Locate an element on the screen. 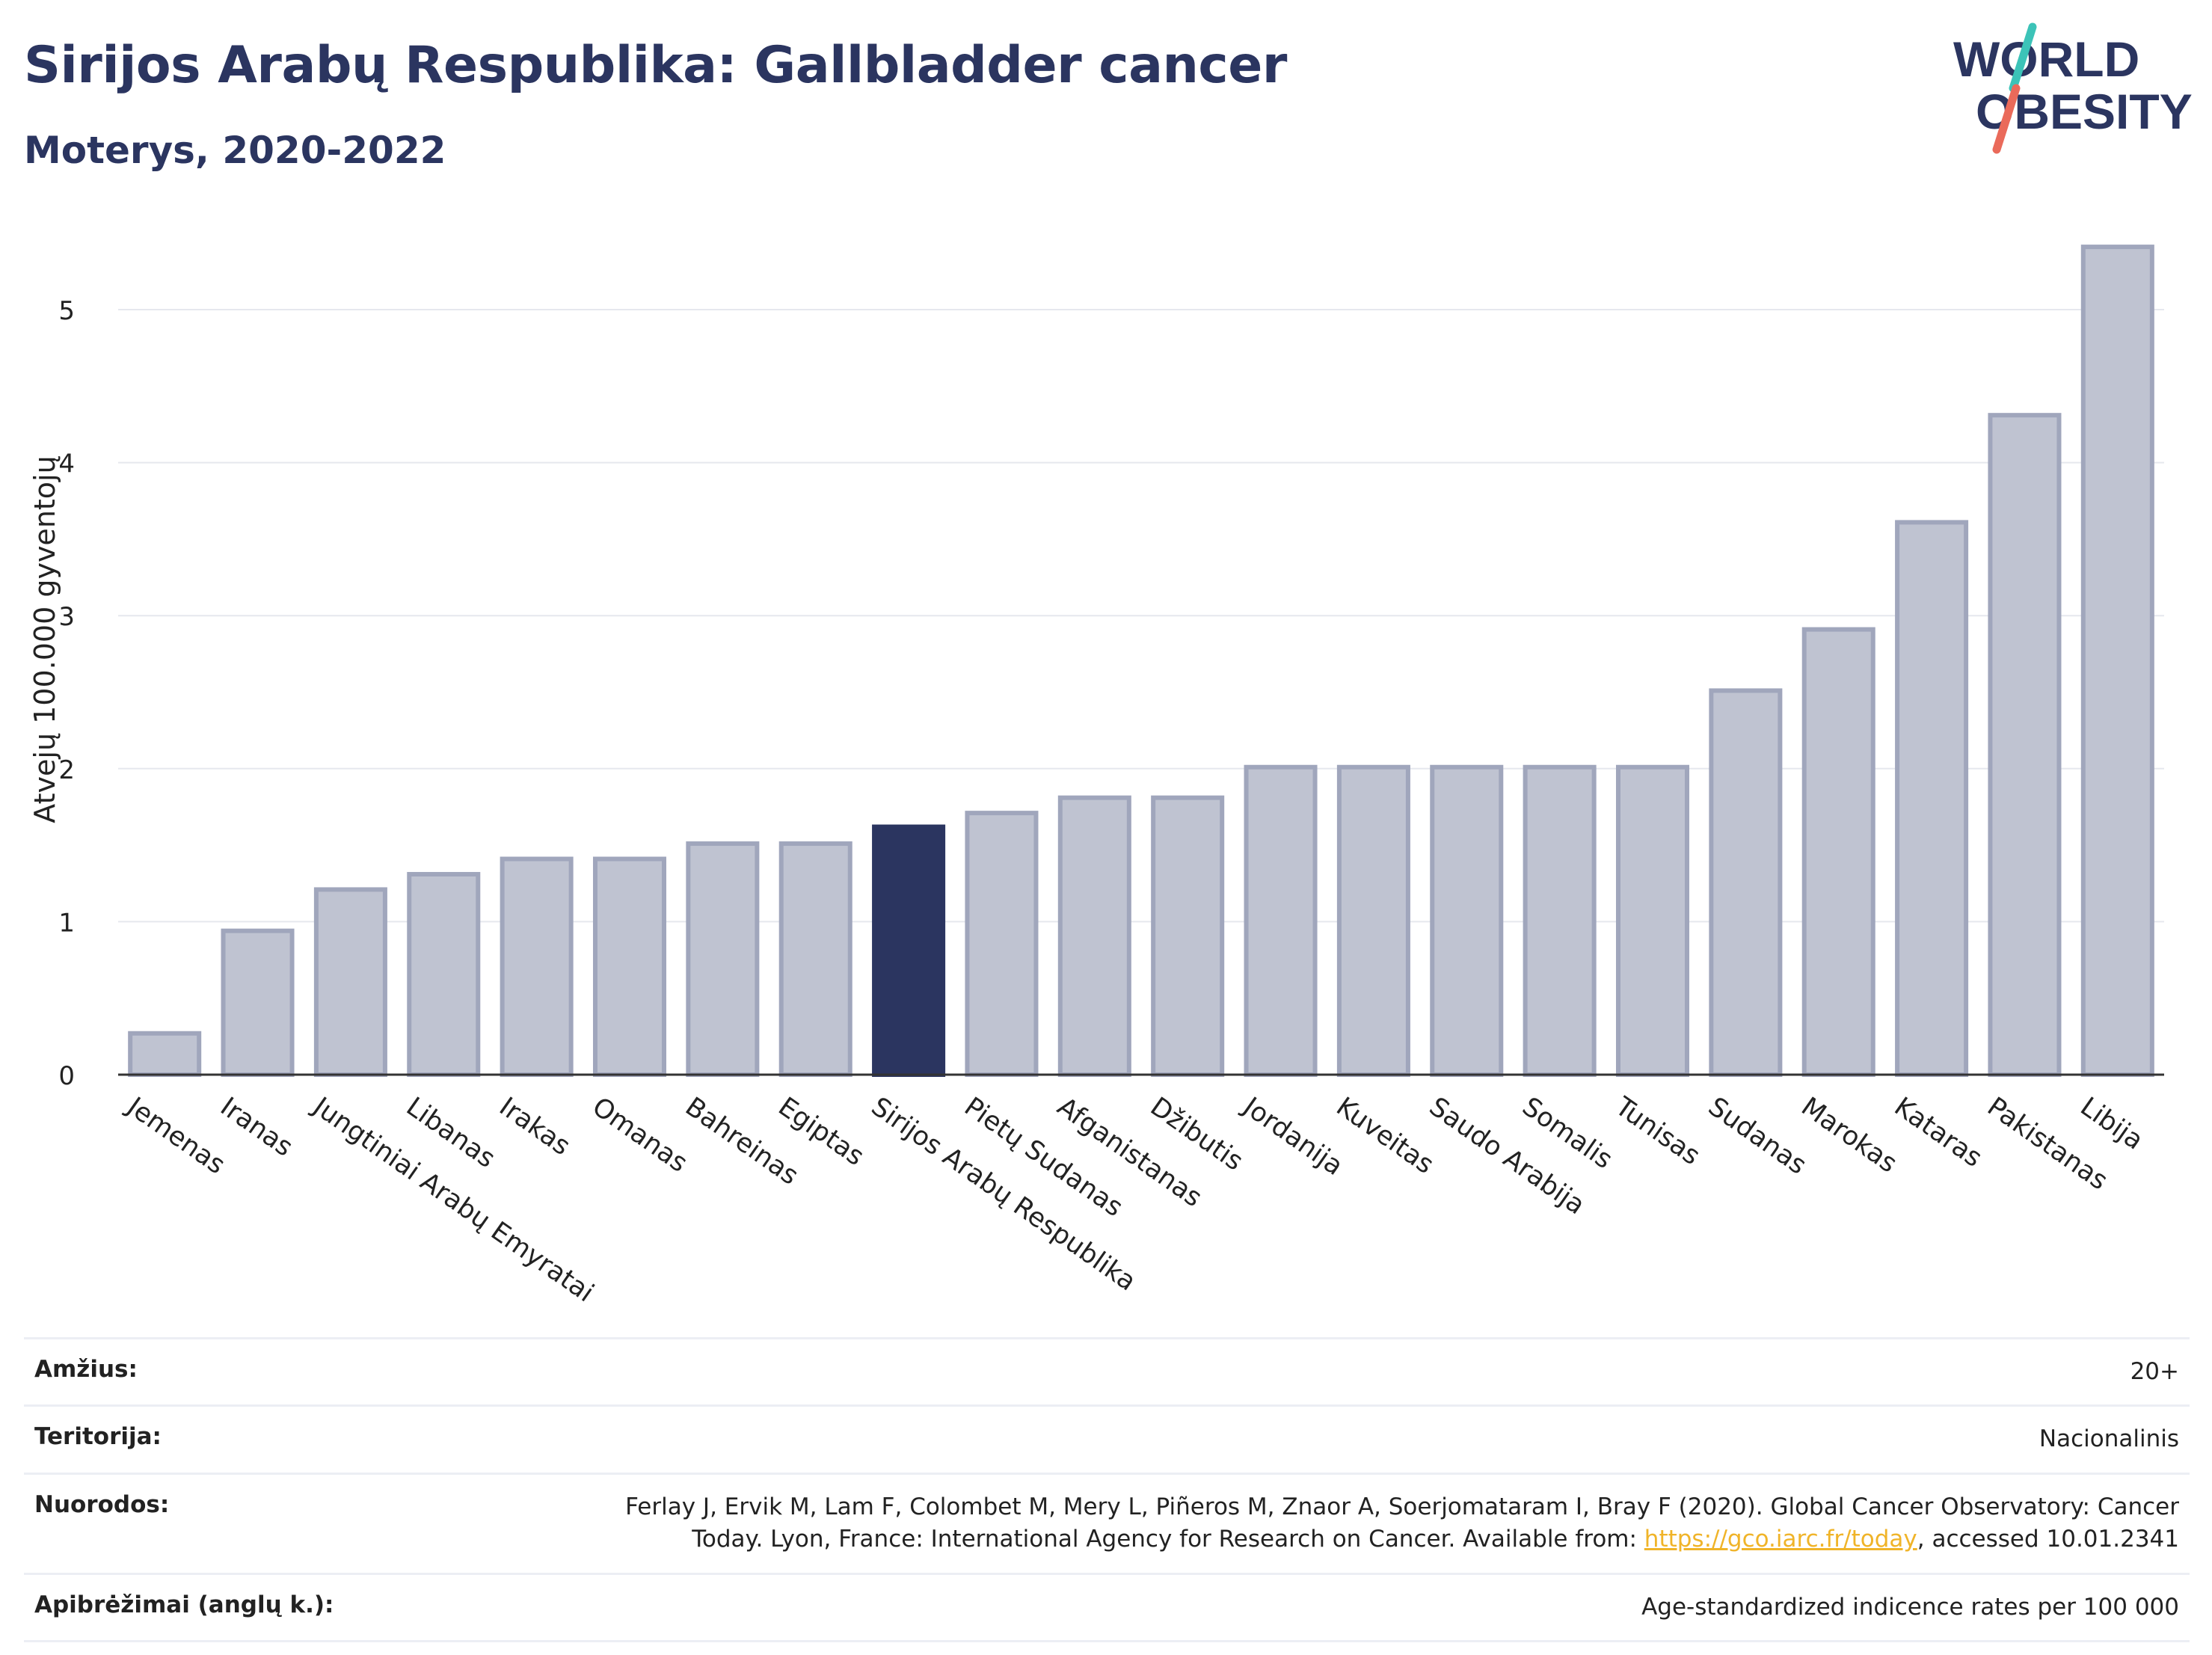 The image size is (2212, 1655). x-tick-label: Omanas is located at coordinates (640, 1135).